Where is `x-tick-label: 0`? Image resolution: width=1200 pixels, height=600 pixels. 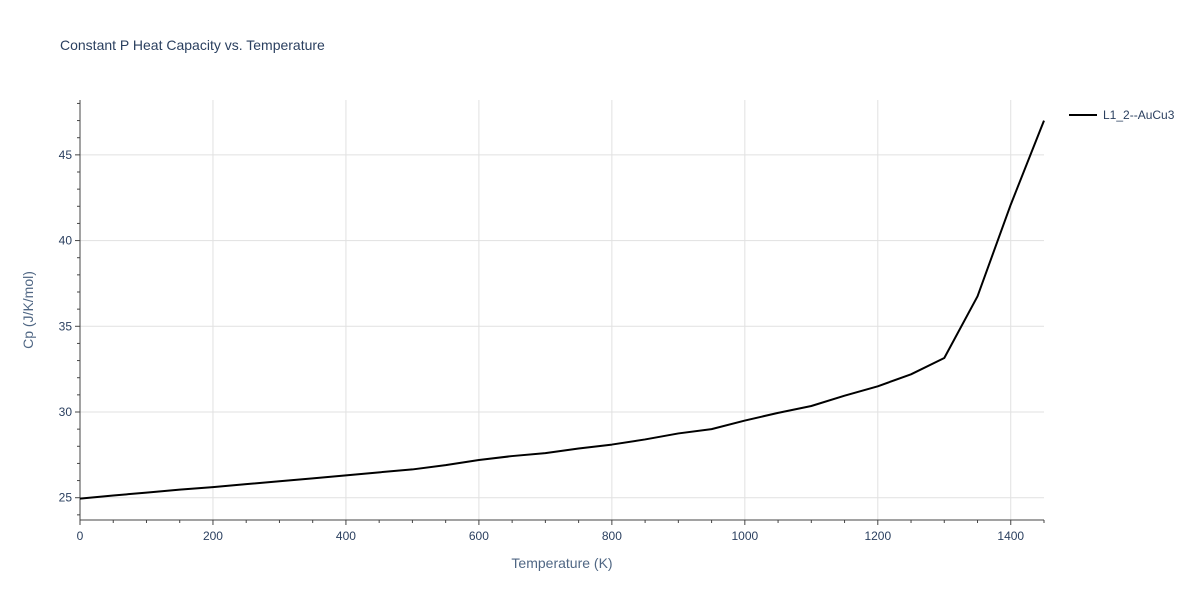
x-tick-label: 0 is located at coordinates (80, 536).